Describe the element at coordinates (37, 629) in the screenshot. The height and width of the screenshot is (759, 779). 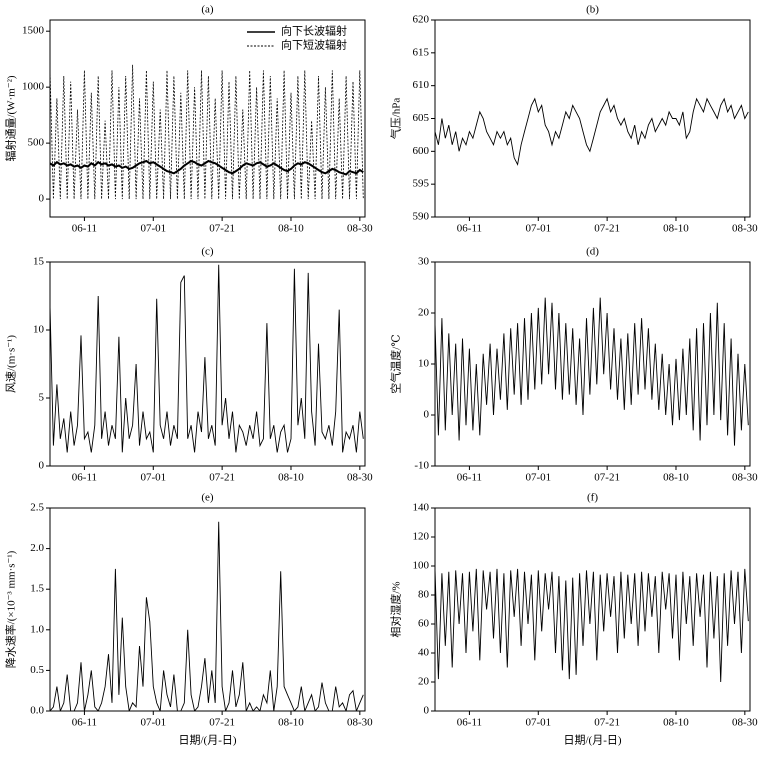
I see `y-tick-label: 1.0` at that location.